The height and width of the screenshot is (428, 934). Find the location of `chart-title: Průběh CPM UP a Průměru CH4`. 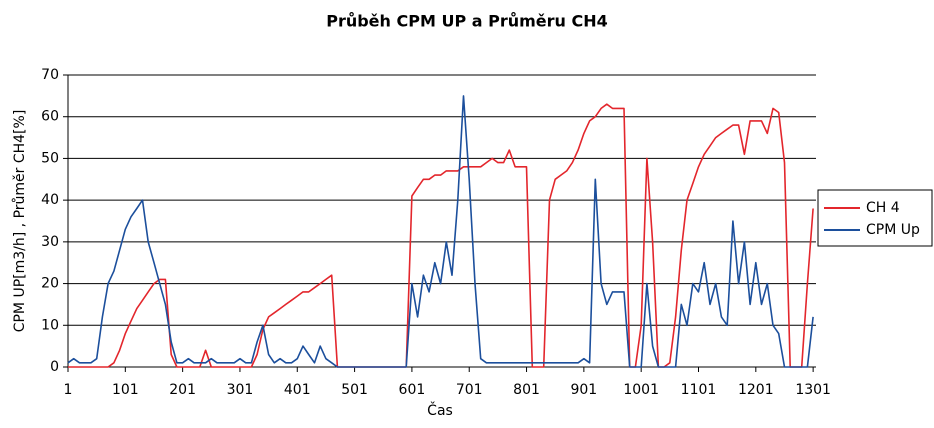

chart-title: Průběh CPM UP a Průměru CH4 is located at coordinates (467, 21).